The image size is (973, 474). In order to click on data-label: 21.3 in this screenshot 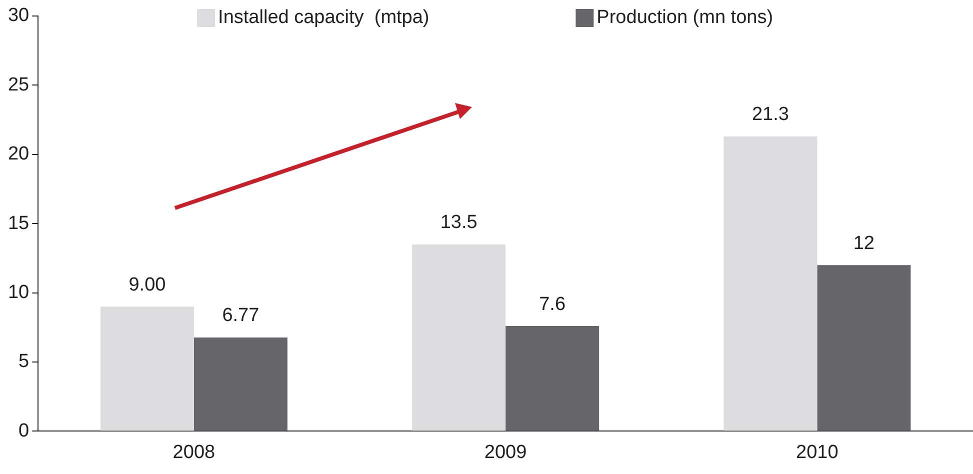, I will do `click(770, 115)`.